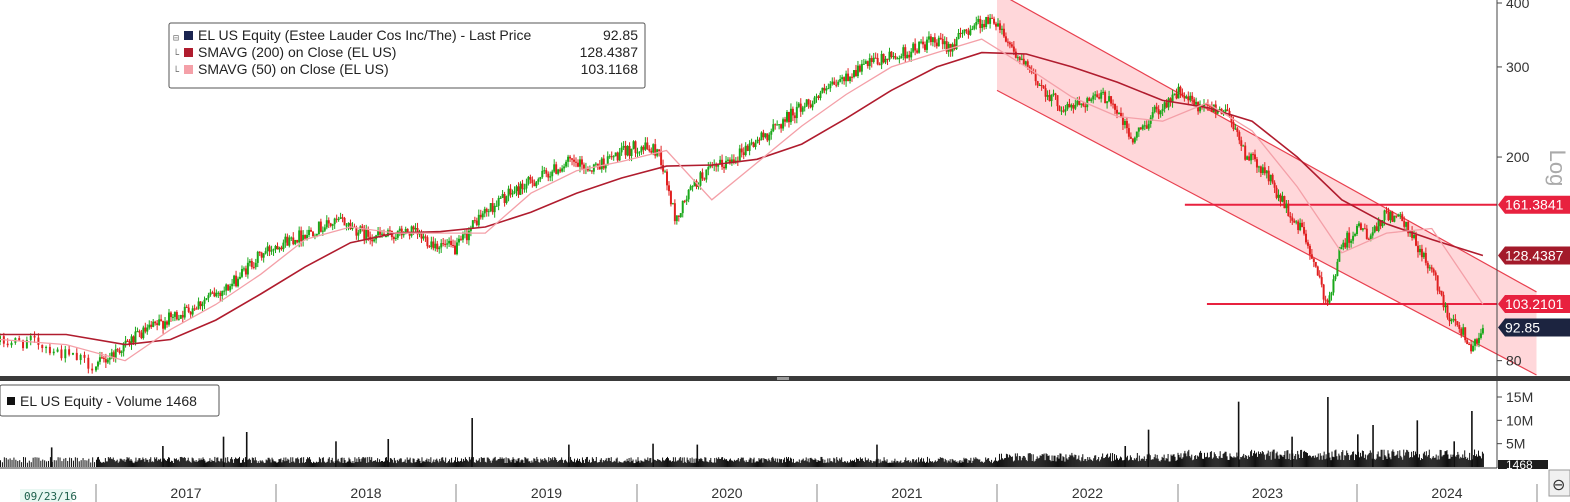 This screenshot has height=502, width=1570. Describe the element at coordinates (1559, 483) in the screenshot. I see `corner-button: ⊖` at that location.